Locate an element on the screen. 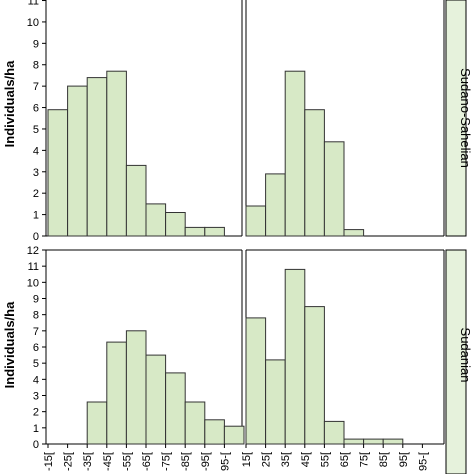 The width and height of the screenshot is (474, 474). x-tick-labels-left: -15[ -25[ -35[ -45[ -55[ -65[ -75[ -85[ -95[ 95-[ is located at coordinates (137, 457).